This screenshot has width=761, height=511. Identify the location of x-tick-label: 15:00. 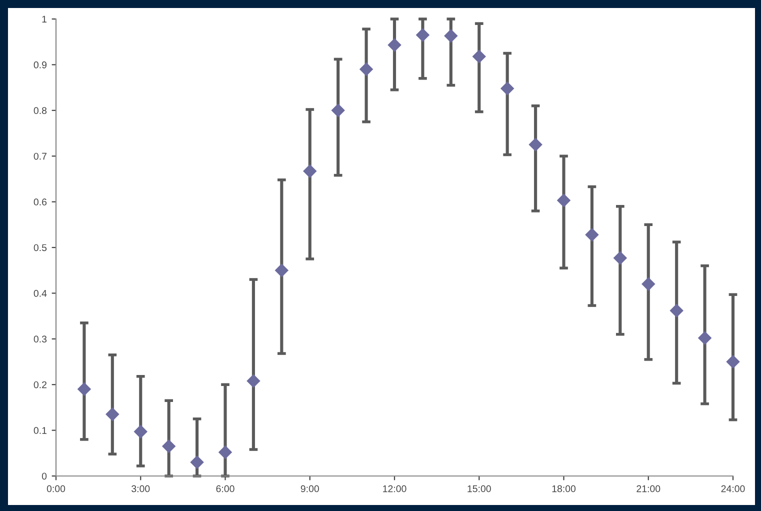
(479, 488).